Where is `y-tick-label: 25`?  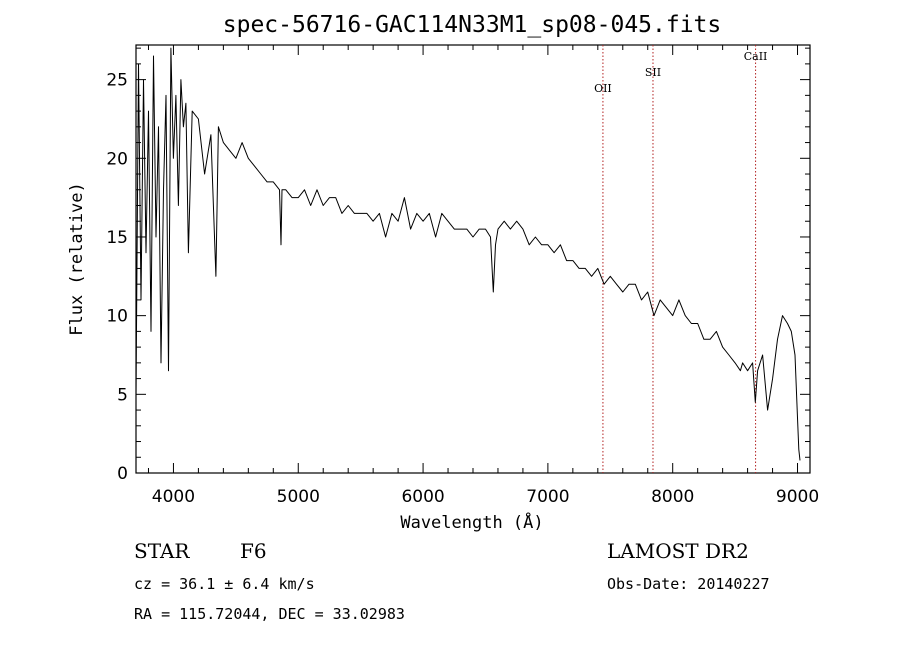
y-tick-label: 25 is located at coordinates (117, 81).